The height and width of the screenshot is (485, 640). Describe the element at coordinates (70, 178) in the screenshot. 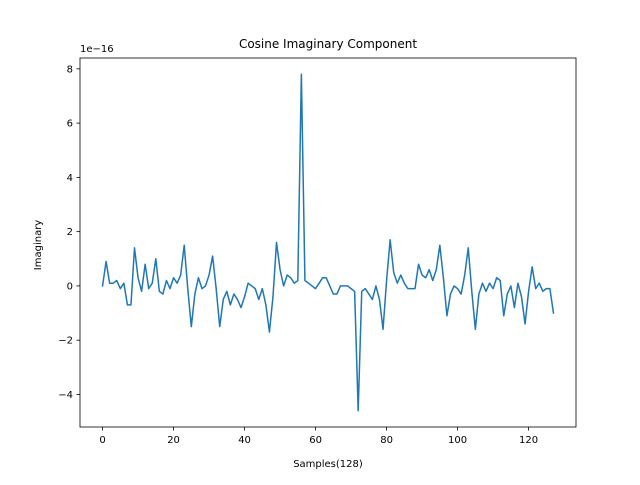

I see `y-tick-label: 4` at that location.